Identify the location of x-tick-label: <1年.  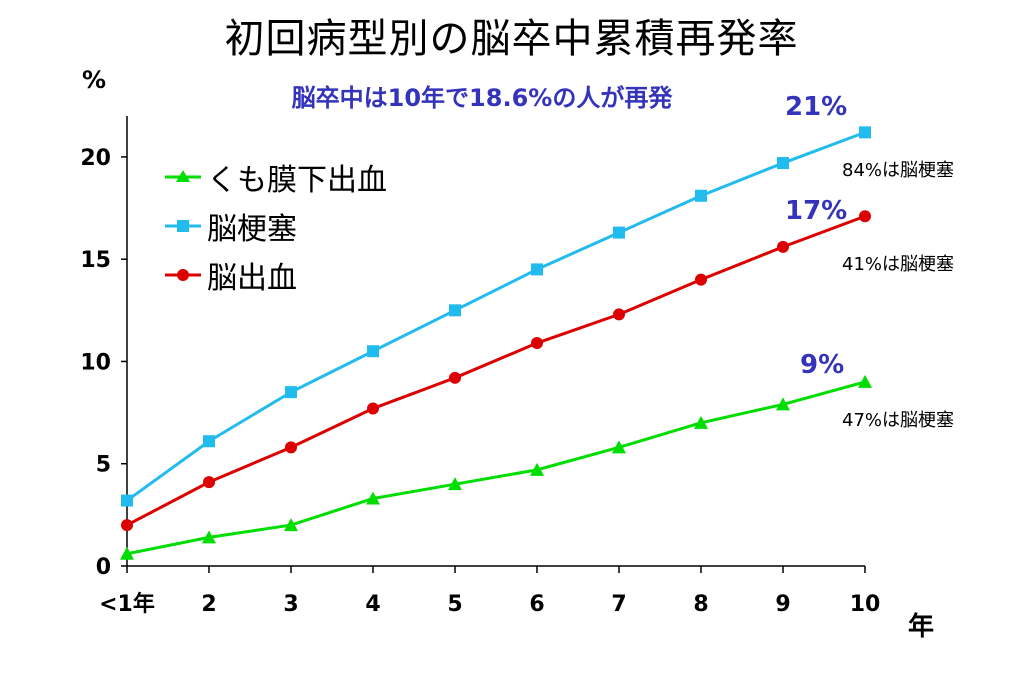
(127, 604).